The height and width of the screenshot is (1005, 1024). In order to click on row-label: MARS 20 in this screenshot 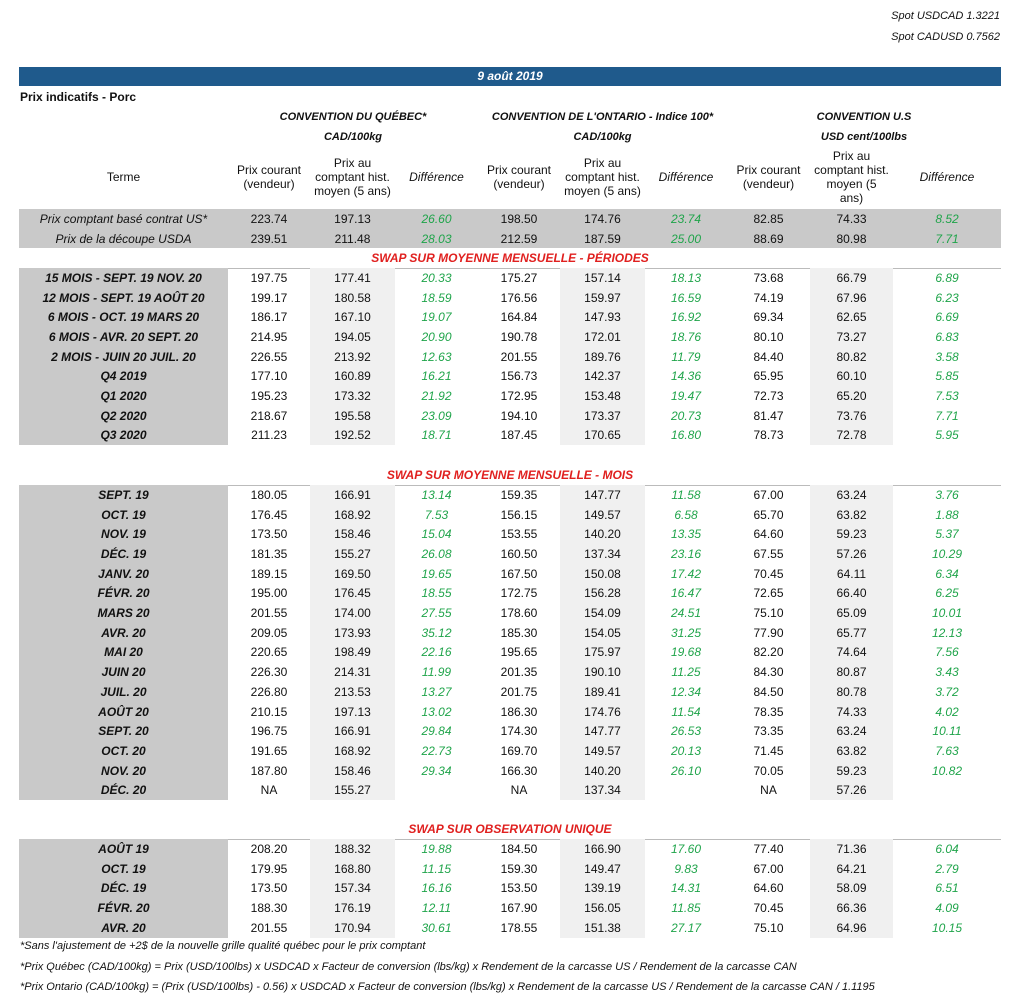, I will do `click(123, 613)`.